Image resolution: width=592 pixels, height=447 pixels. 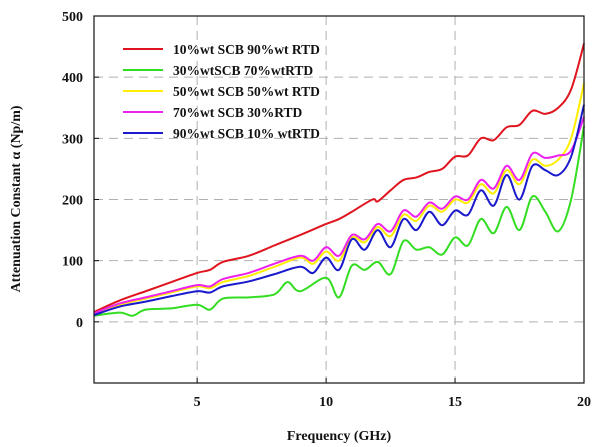 I want to click on y-tick-label: 400, so click(x=72, y=78).